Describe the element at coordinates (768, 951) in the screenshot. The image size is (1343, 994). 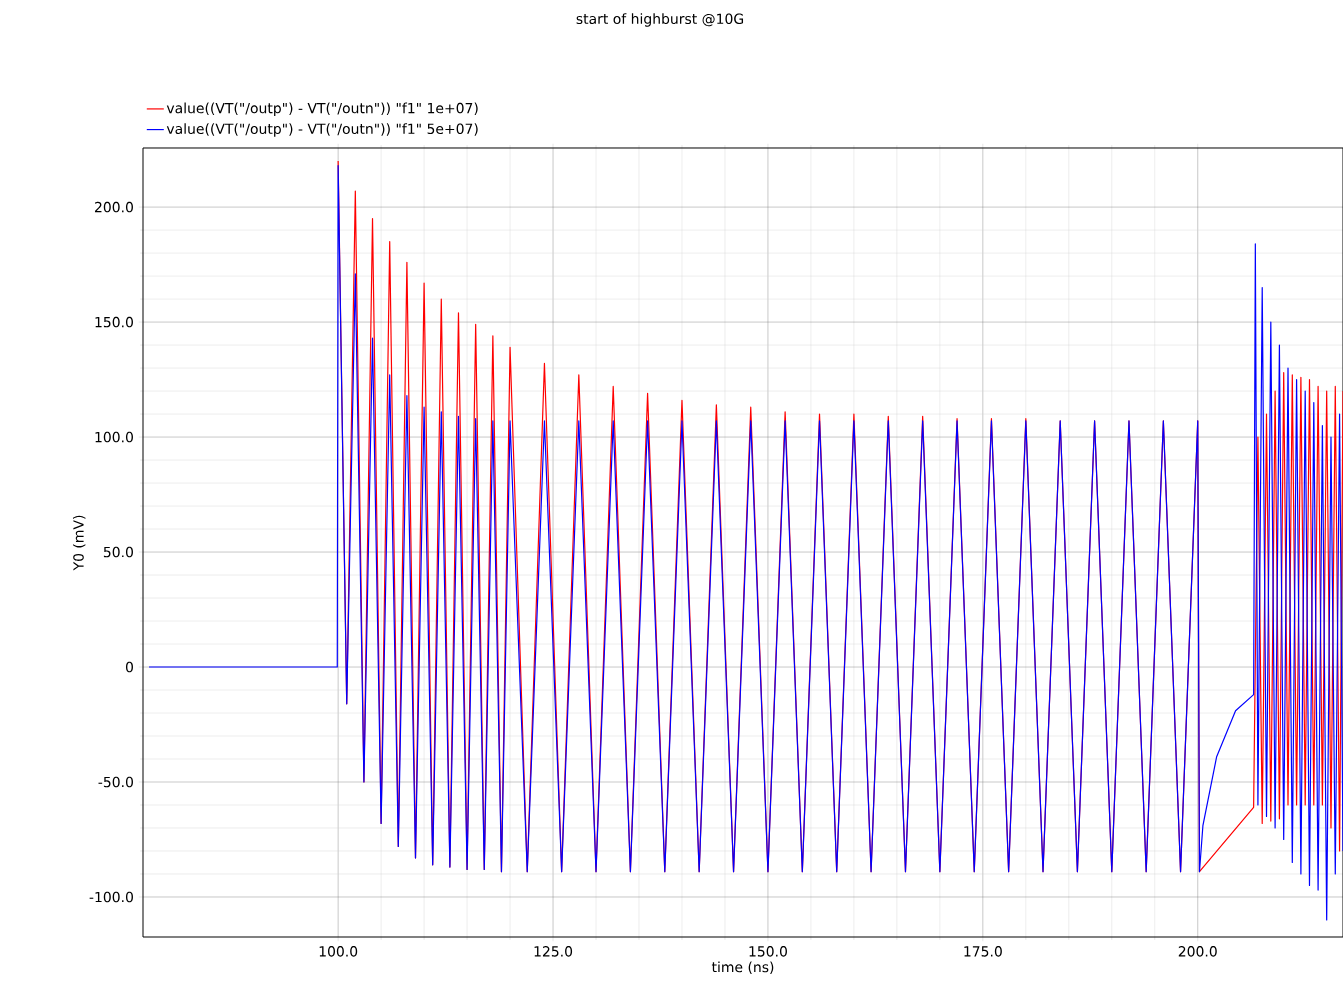
I see `x-tick-label: 150.0` at that location.